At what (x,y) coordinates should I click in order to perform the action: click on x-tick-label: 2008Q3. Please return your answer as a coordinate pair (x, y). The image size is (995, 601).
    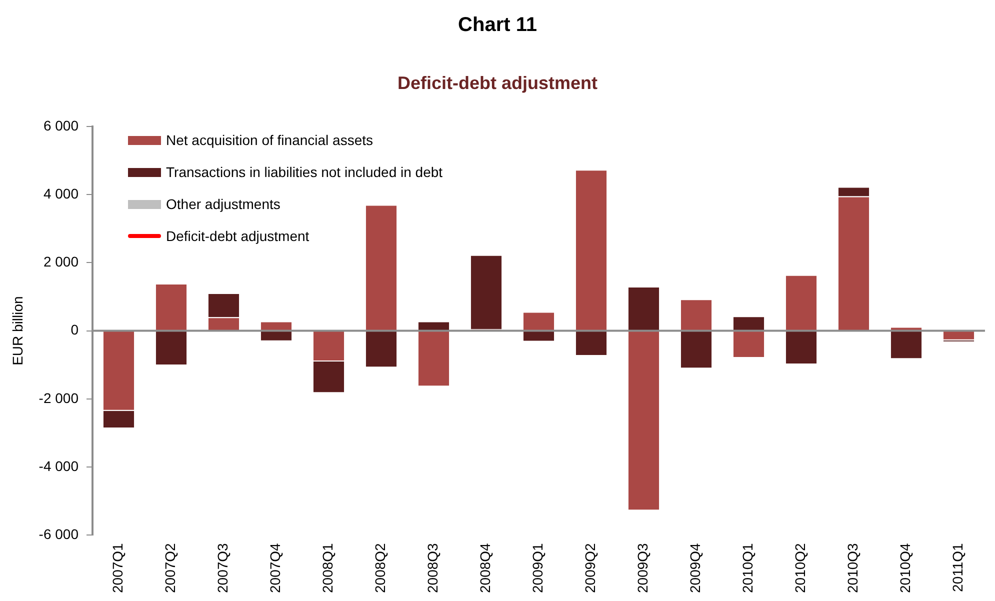
    Looking at the image, I should click on (432, 568).